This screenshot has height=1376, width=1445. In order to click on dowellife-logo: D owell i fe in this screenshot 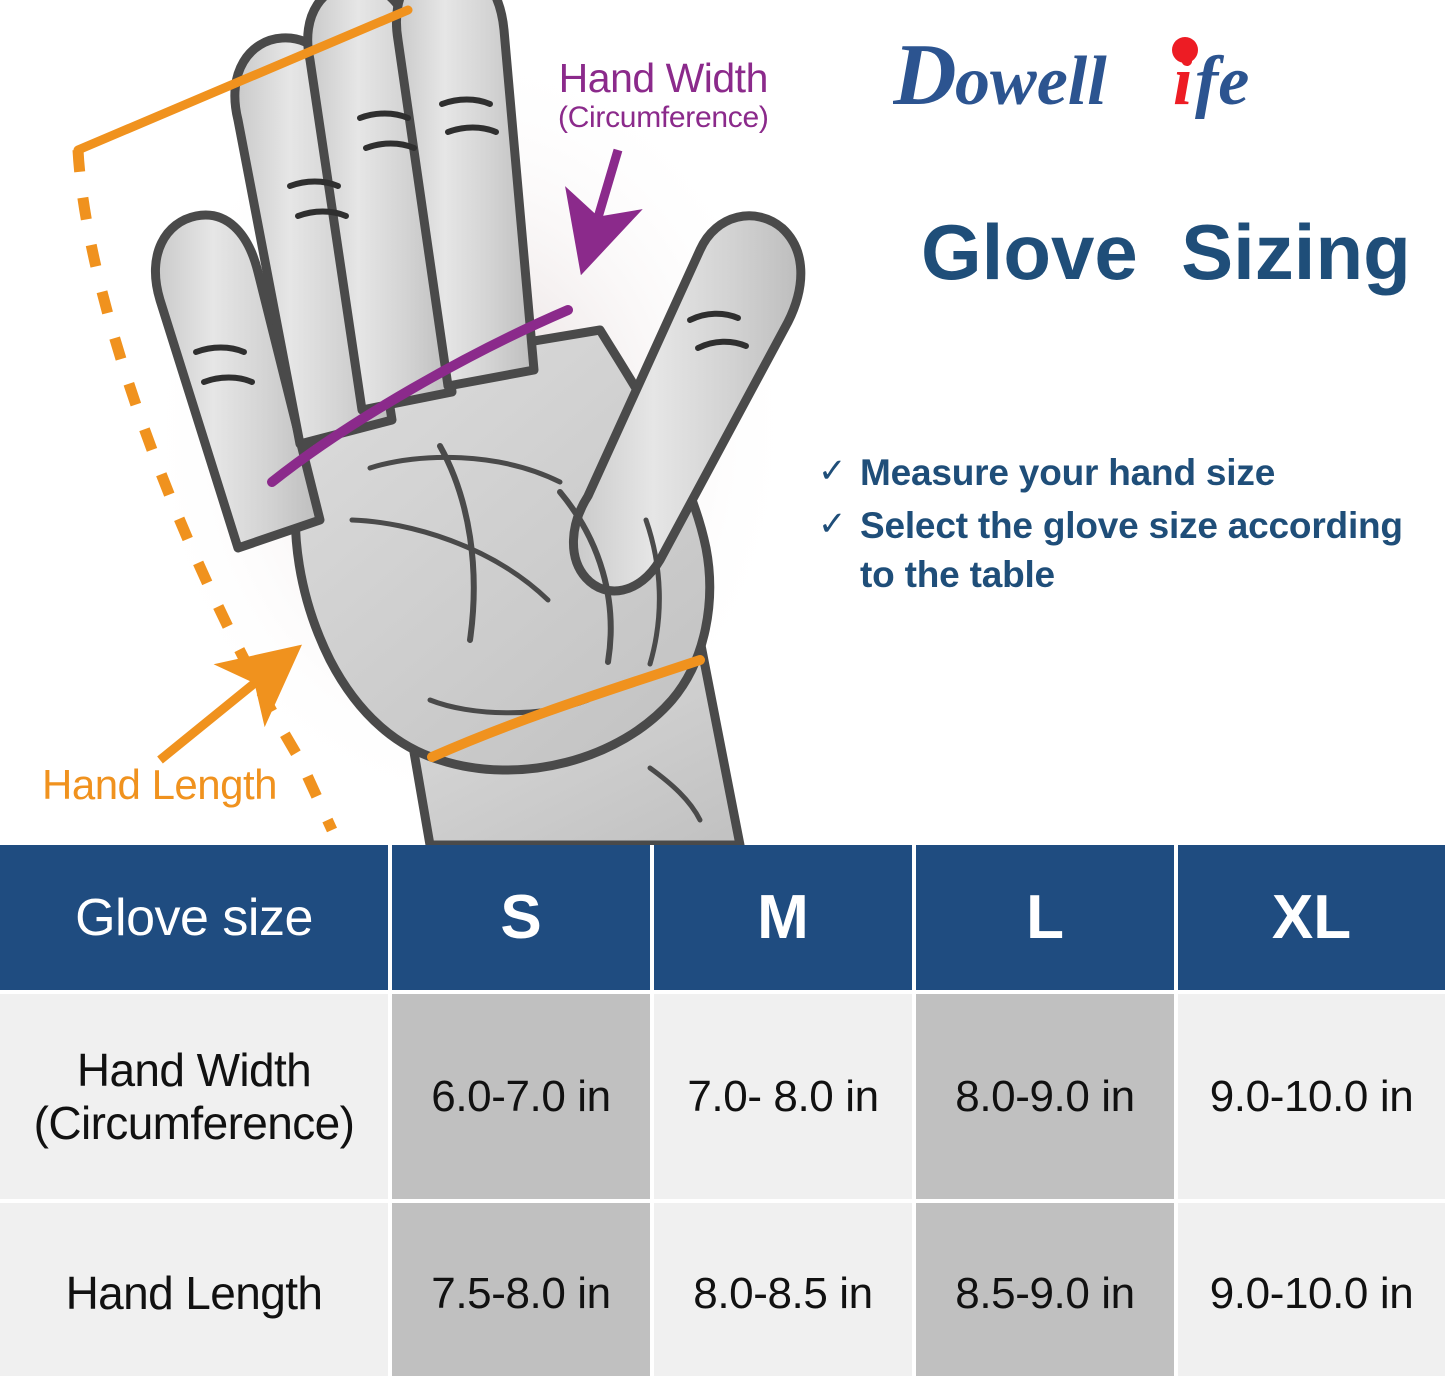, I will do `click(1132, 76)`.